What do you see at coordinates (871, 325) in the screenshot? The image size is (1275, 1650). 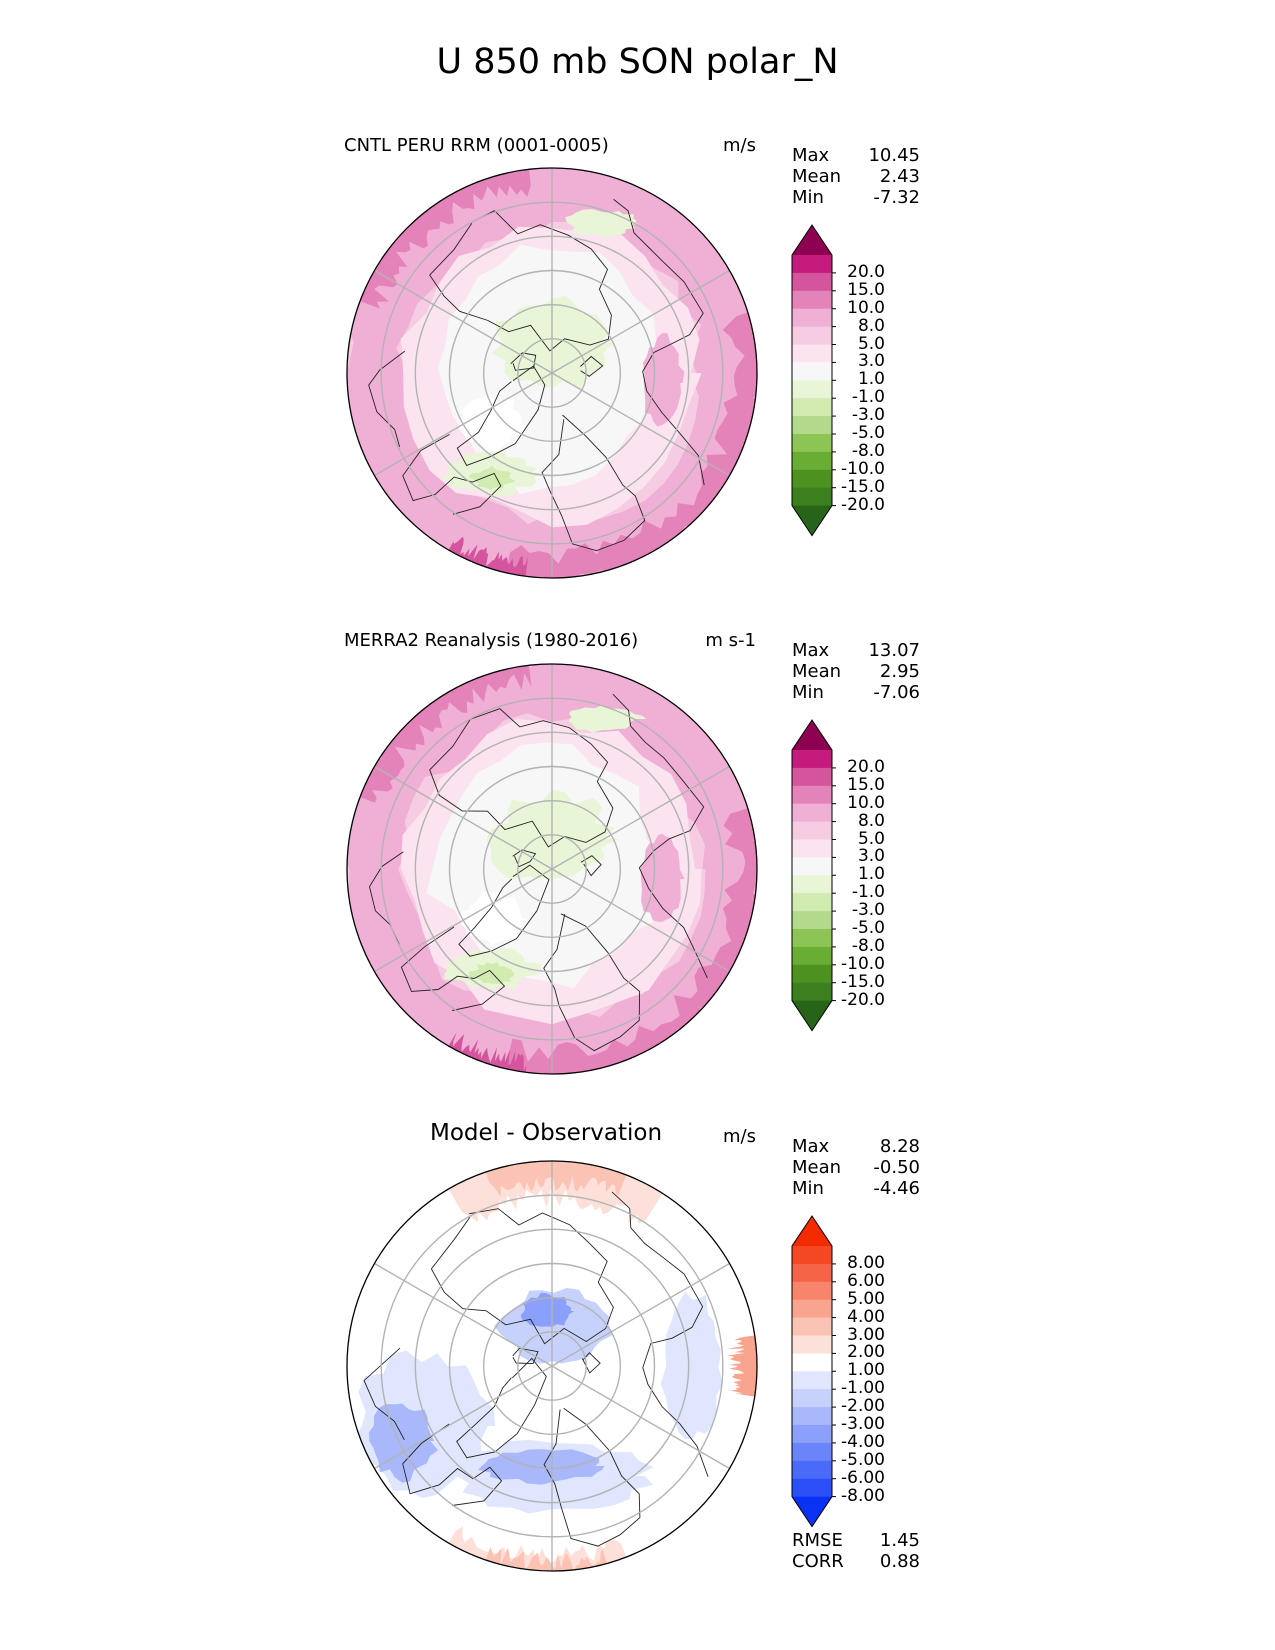 I see `colorbar-tick-label: 8.0` at bounding box center [871, 325].